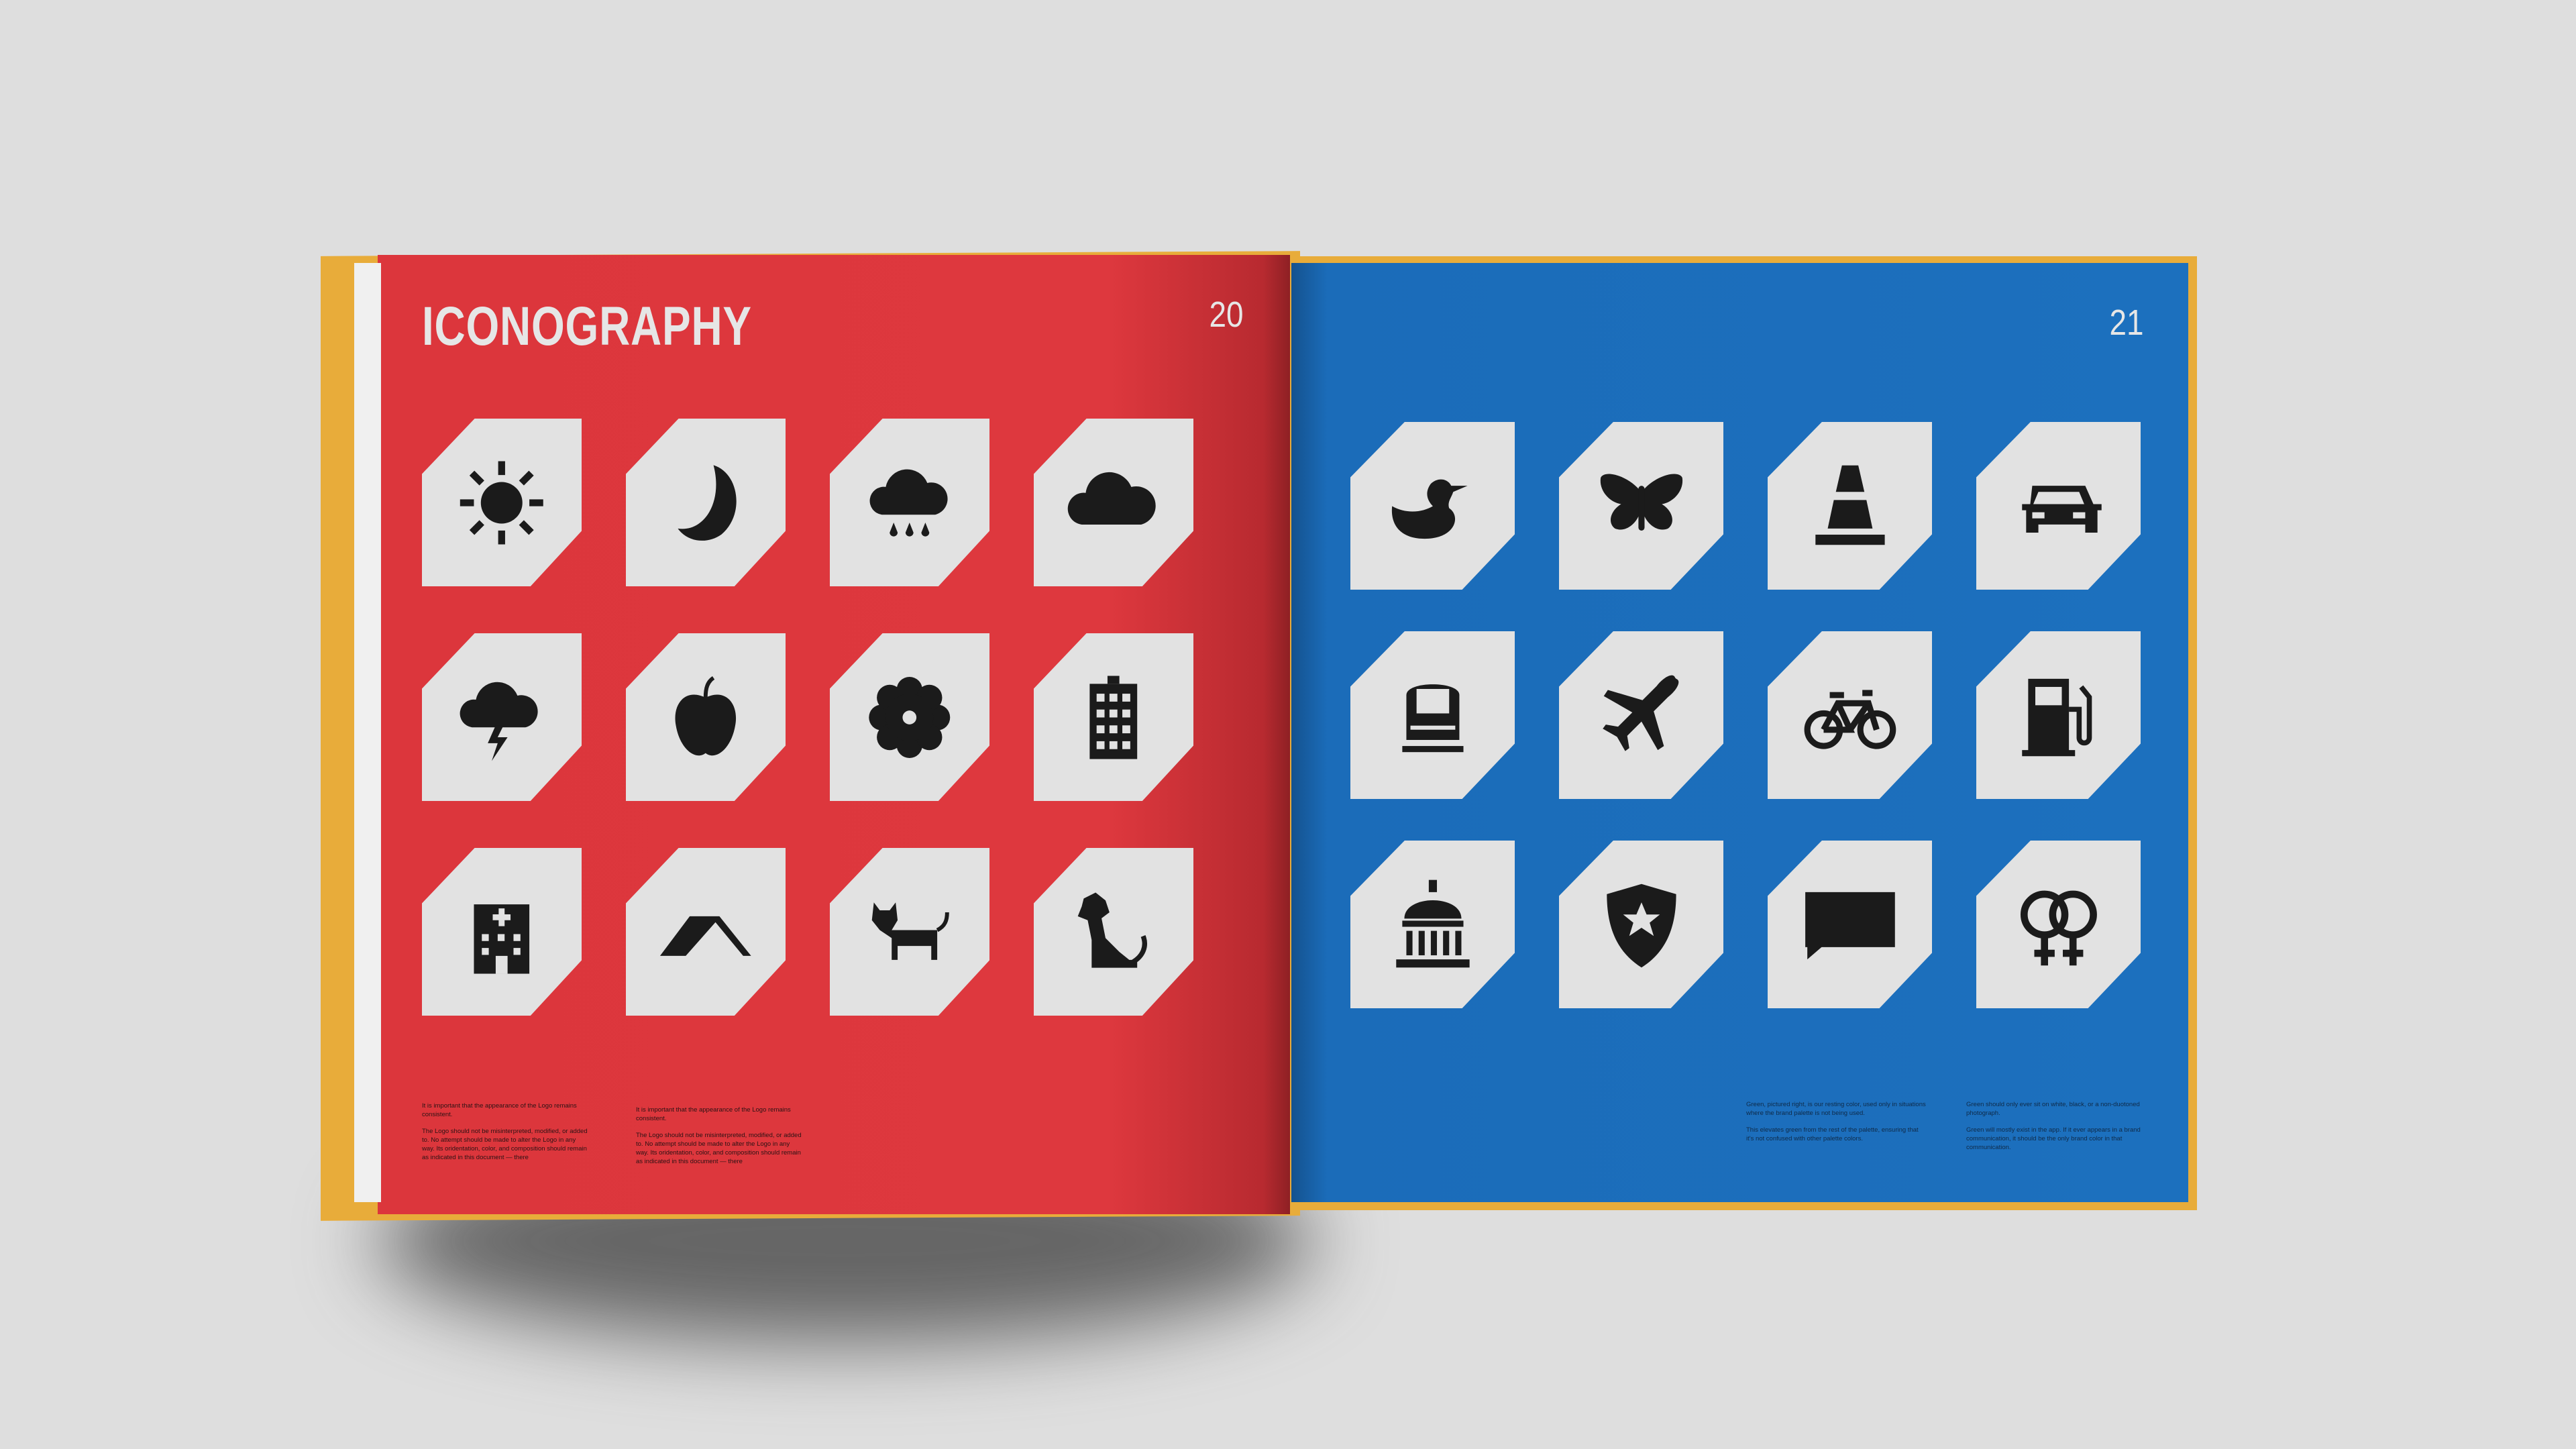  I want to click on dog-icon, so click(1112, 930).